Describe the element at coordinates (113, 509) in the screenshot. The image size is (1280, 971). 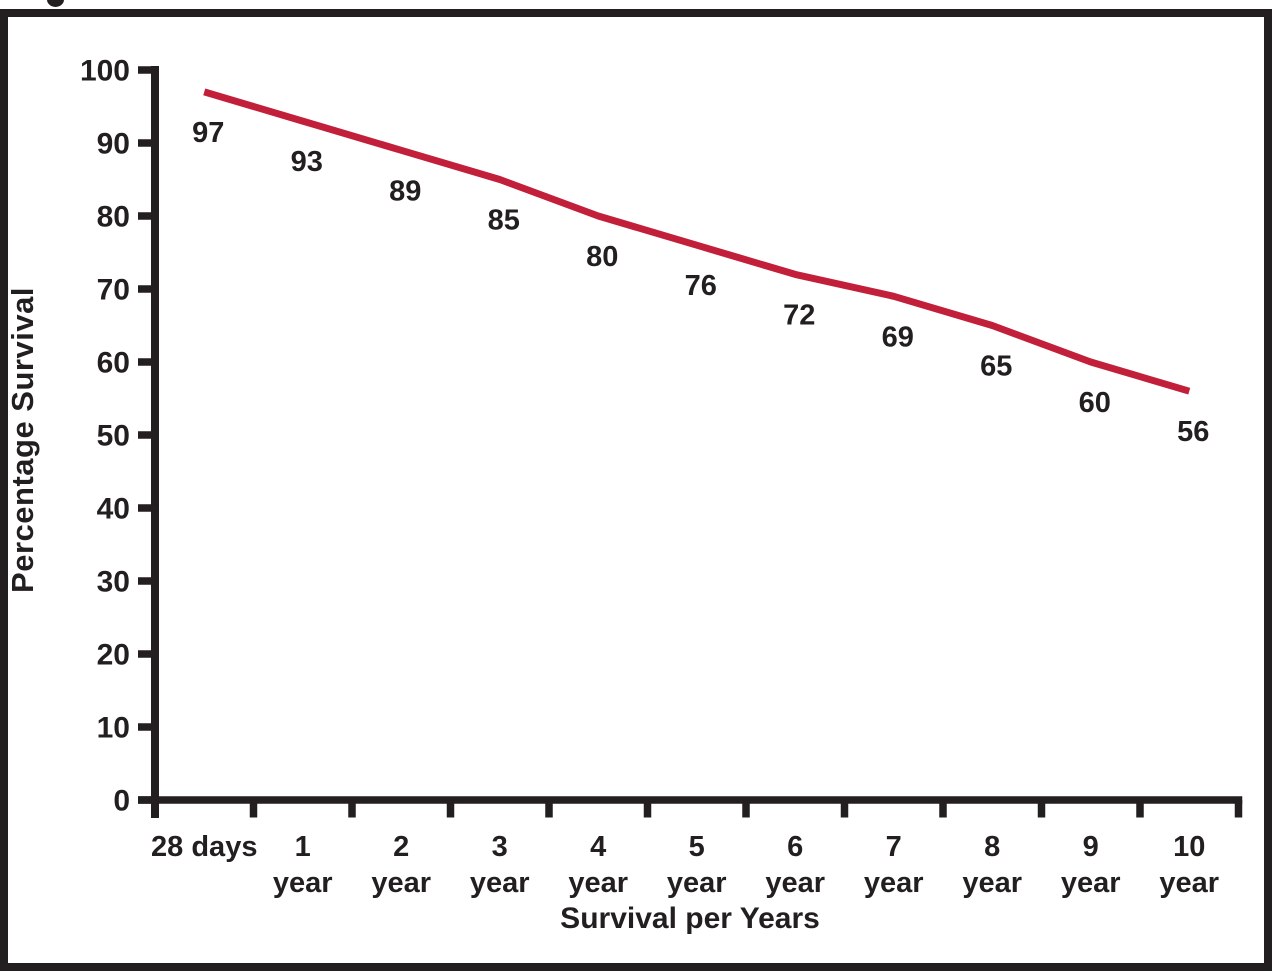
I see `y-tick-label: 40` at that location.